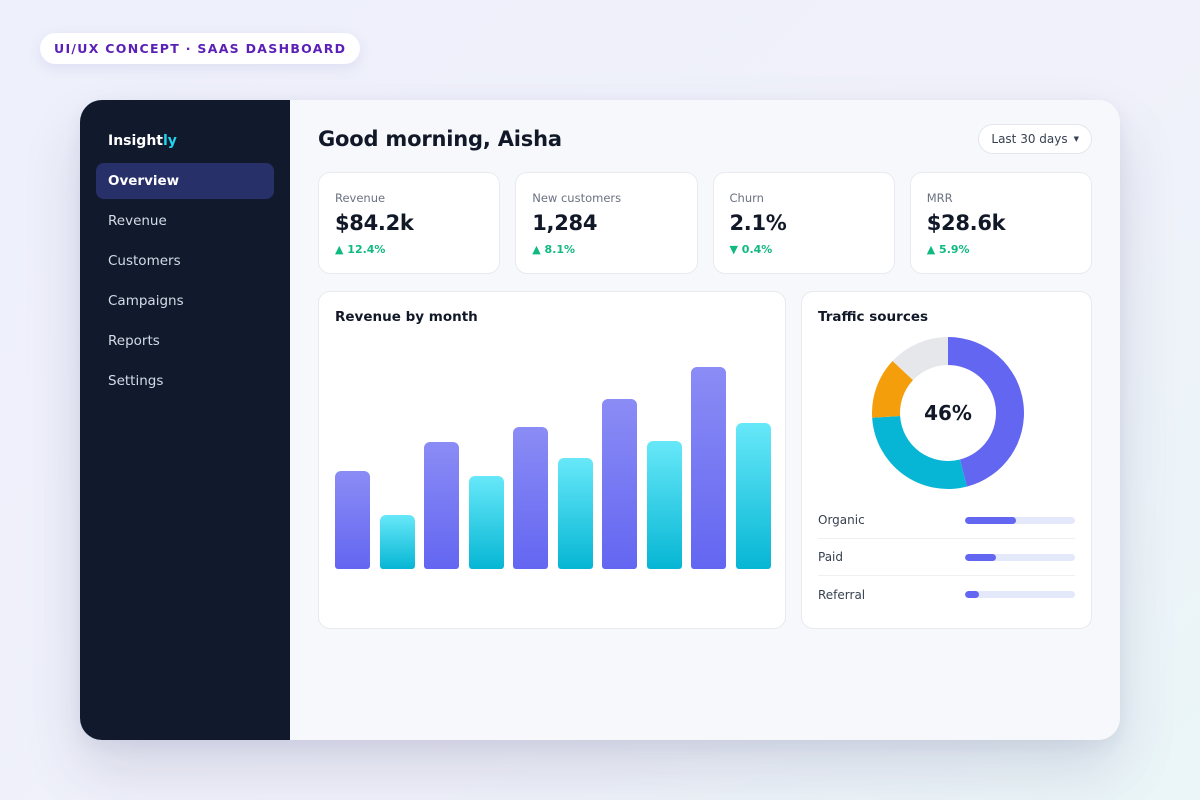 The height and width of the screenshot is (800, 1200). I want to click on donut-center-value: 46%, so click(948, 413).